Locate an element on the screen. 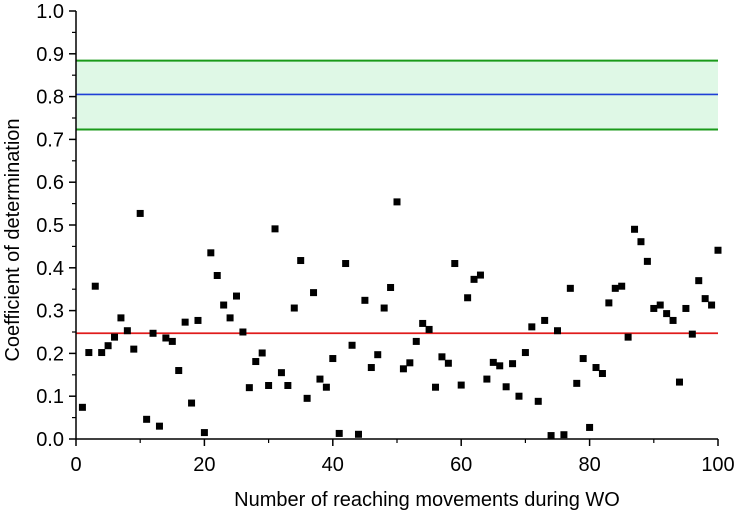 Image resolution: width=740 pixels, height=518 pixels. y-tick-label: 0.7 is located at coordinates (50, 140).